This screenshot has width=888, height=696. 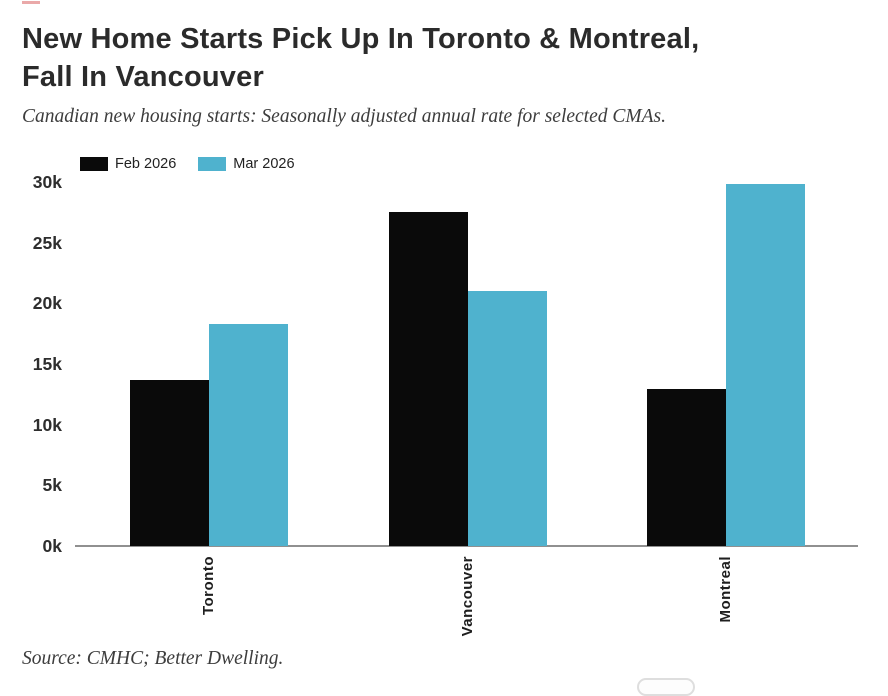 I want to click on y-axis-tick-label-0k: 0k, so click(x=52, y=546).